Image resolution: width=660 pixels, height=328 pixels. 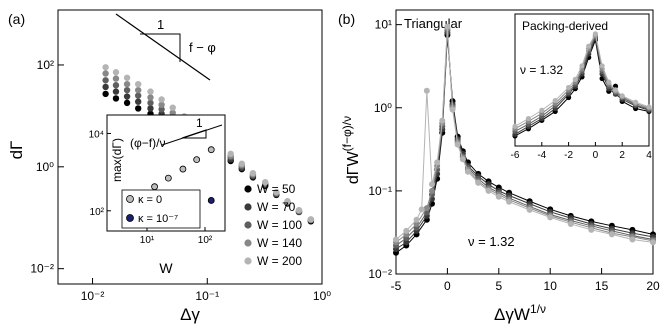 I want to click on inset-b-title: Packing-derived, so click(x=565, y=26).